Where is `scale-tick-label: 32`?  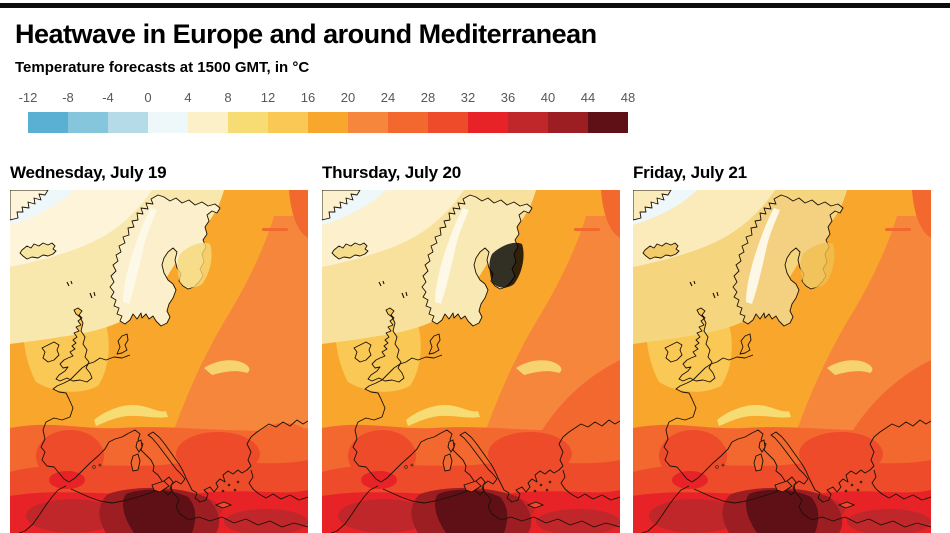 scale-tick-label: 32 is located at coordinates (468, 97).